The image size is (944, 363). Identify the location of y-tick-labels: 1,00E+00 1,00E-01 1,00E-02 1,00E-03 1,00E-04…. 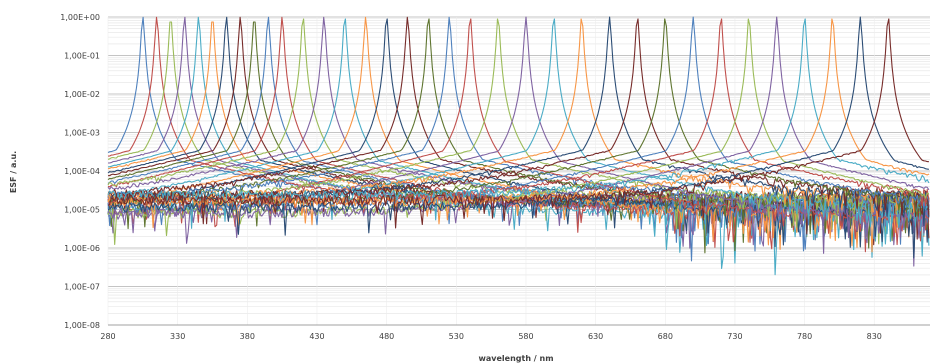
(80, 171).